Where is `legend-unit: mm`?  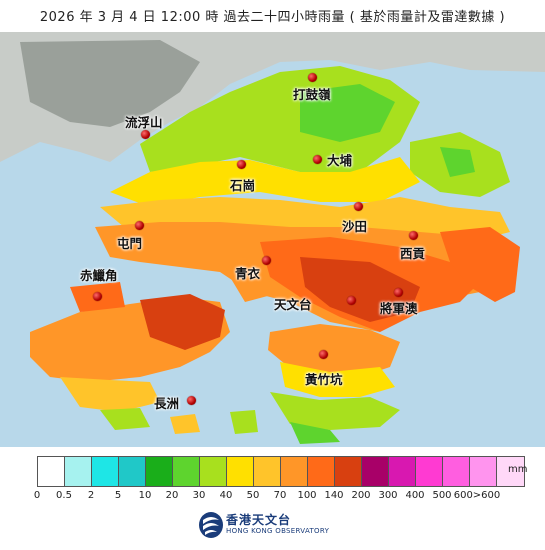 legend-unit: mm is located at coordinates (518, 469).